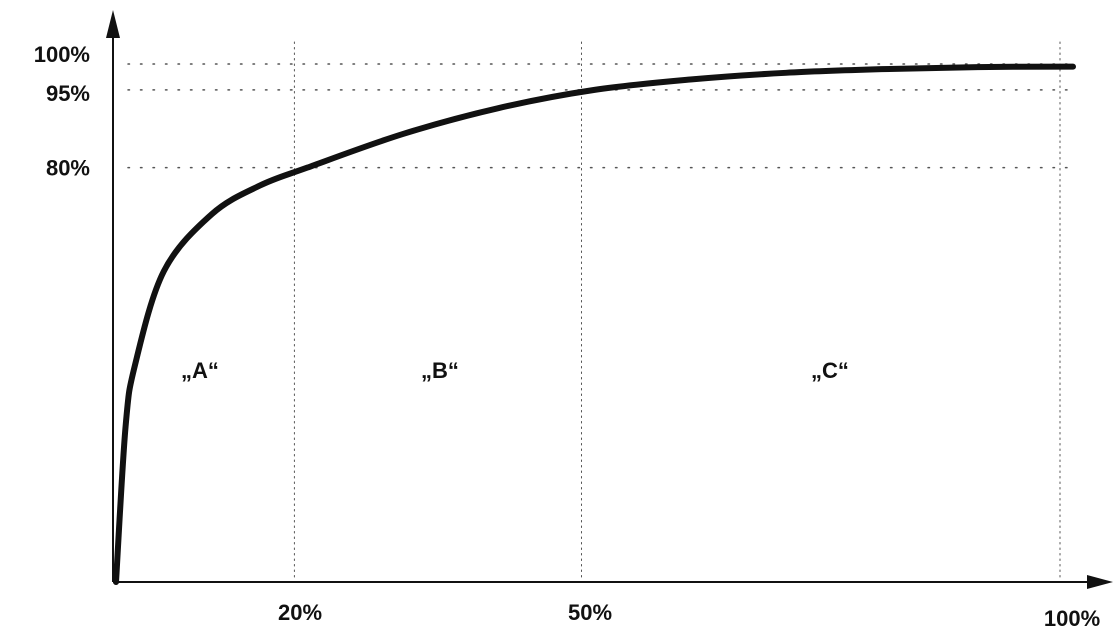 This screenshot has height=628, width=1113. Describe the element at coordinates (68, 168) in the screenshot. I see `y-tick-label-80: 80%` at that location.